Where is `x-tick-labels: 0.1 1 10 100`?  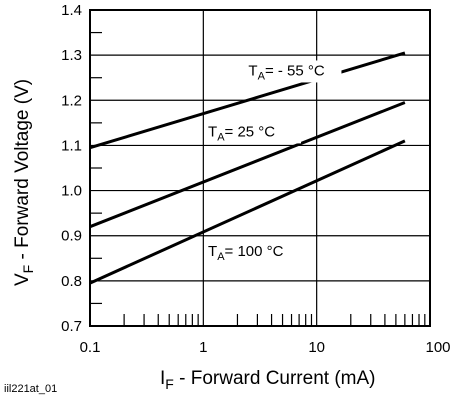 x-tick-labels: 0.1 1 10 100 is located at coordinates (265, 347).